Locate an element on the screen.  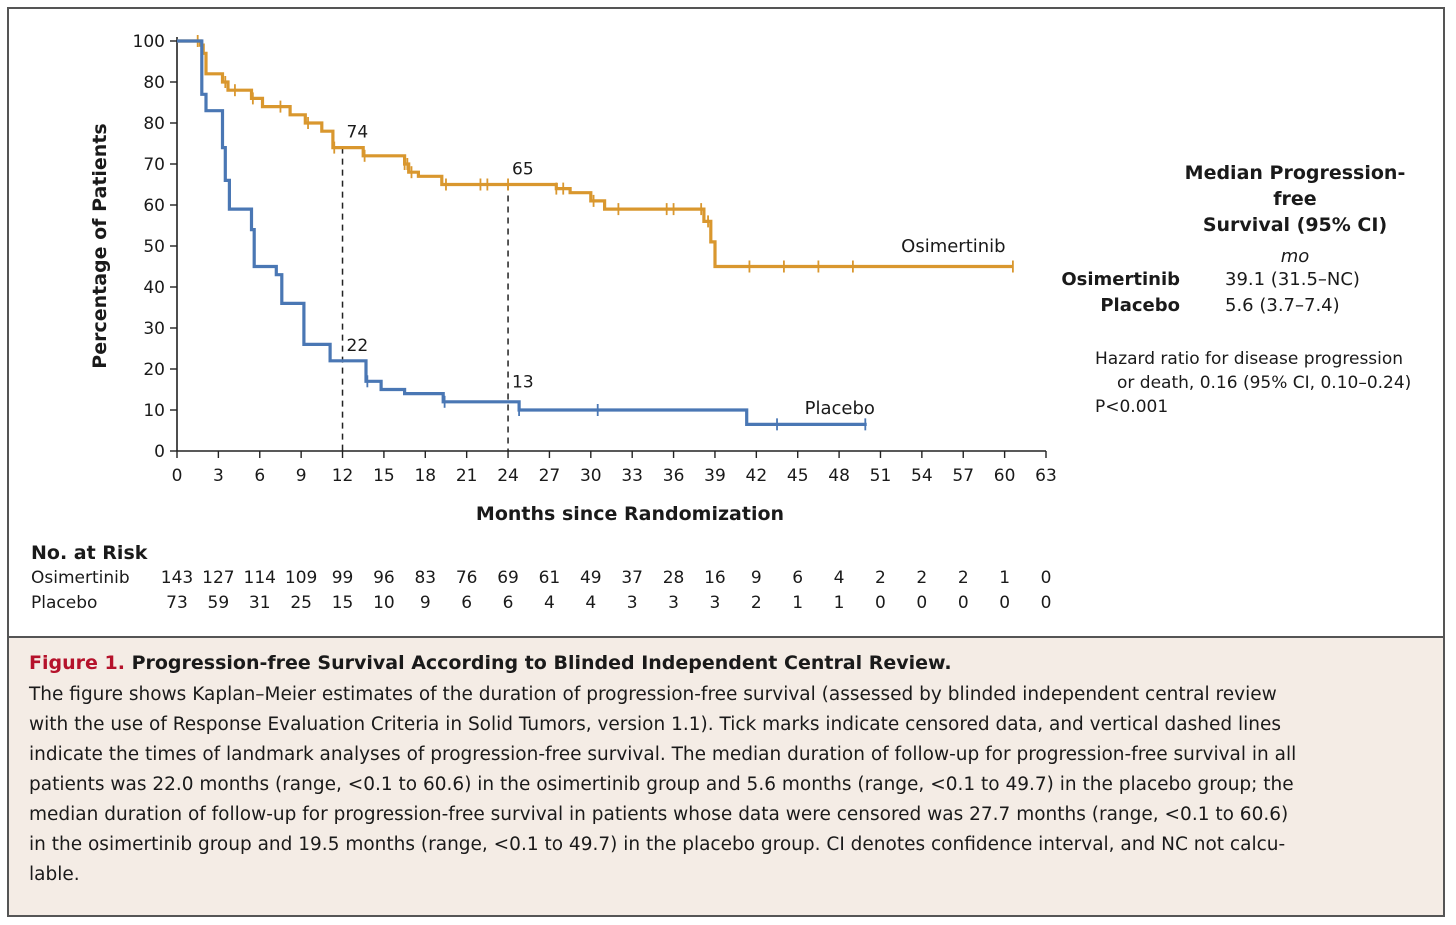
x-tick-label: 60 is located at coordinates (1005, 476).